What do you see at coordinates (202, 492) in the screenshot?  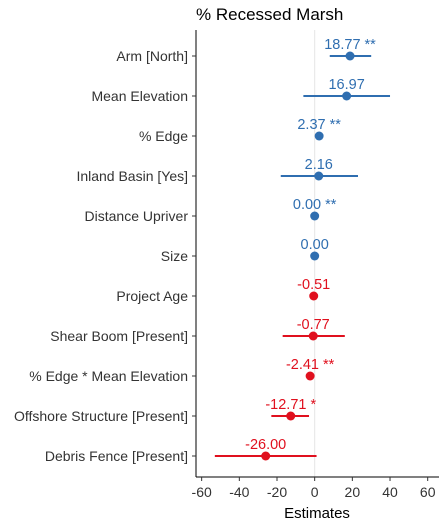 I see `x-tick-label: -60` at bounding box center [202, 492].